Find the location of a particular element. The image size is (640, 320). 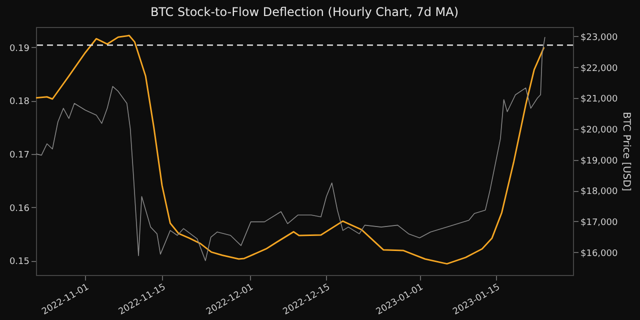

y2-tick-label: $19,000 is located at coordinates (599, 161).